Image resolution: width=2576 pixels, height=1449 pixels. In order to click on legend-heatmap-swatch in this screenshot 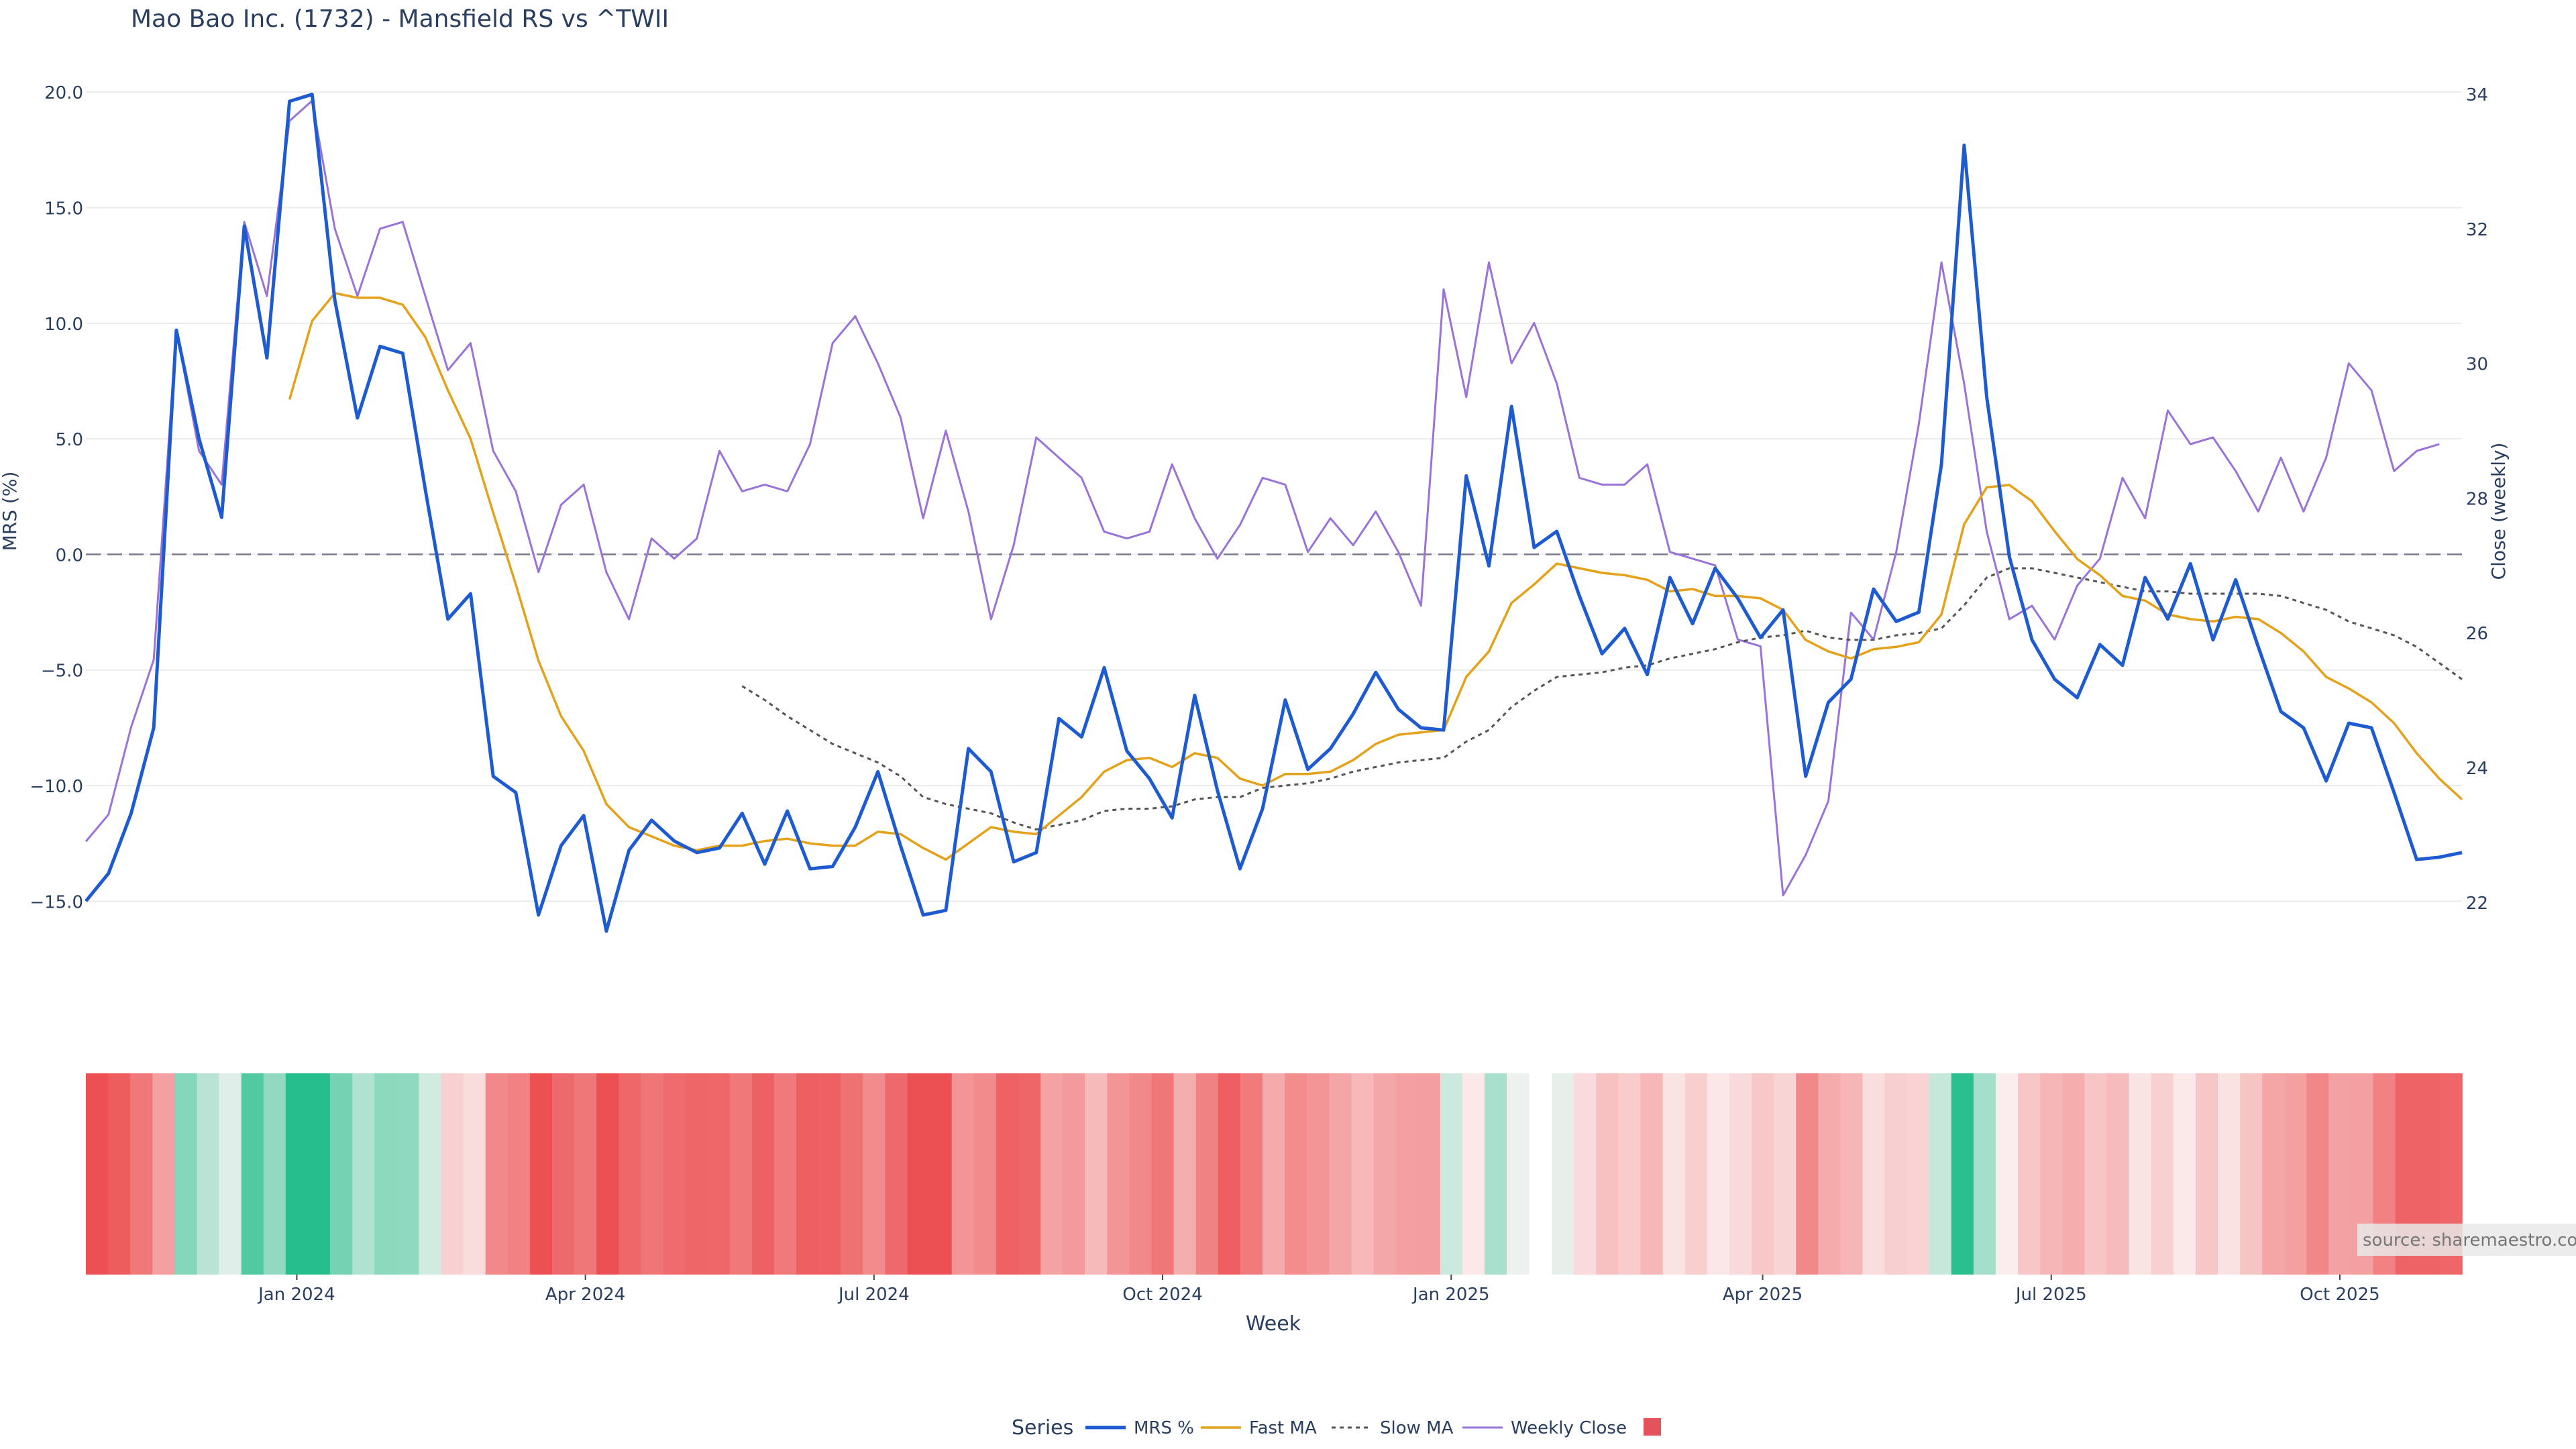, I will do `click(1652, 1427)`.